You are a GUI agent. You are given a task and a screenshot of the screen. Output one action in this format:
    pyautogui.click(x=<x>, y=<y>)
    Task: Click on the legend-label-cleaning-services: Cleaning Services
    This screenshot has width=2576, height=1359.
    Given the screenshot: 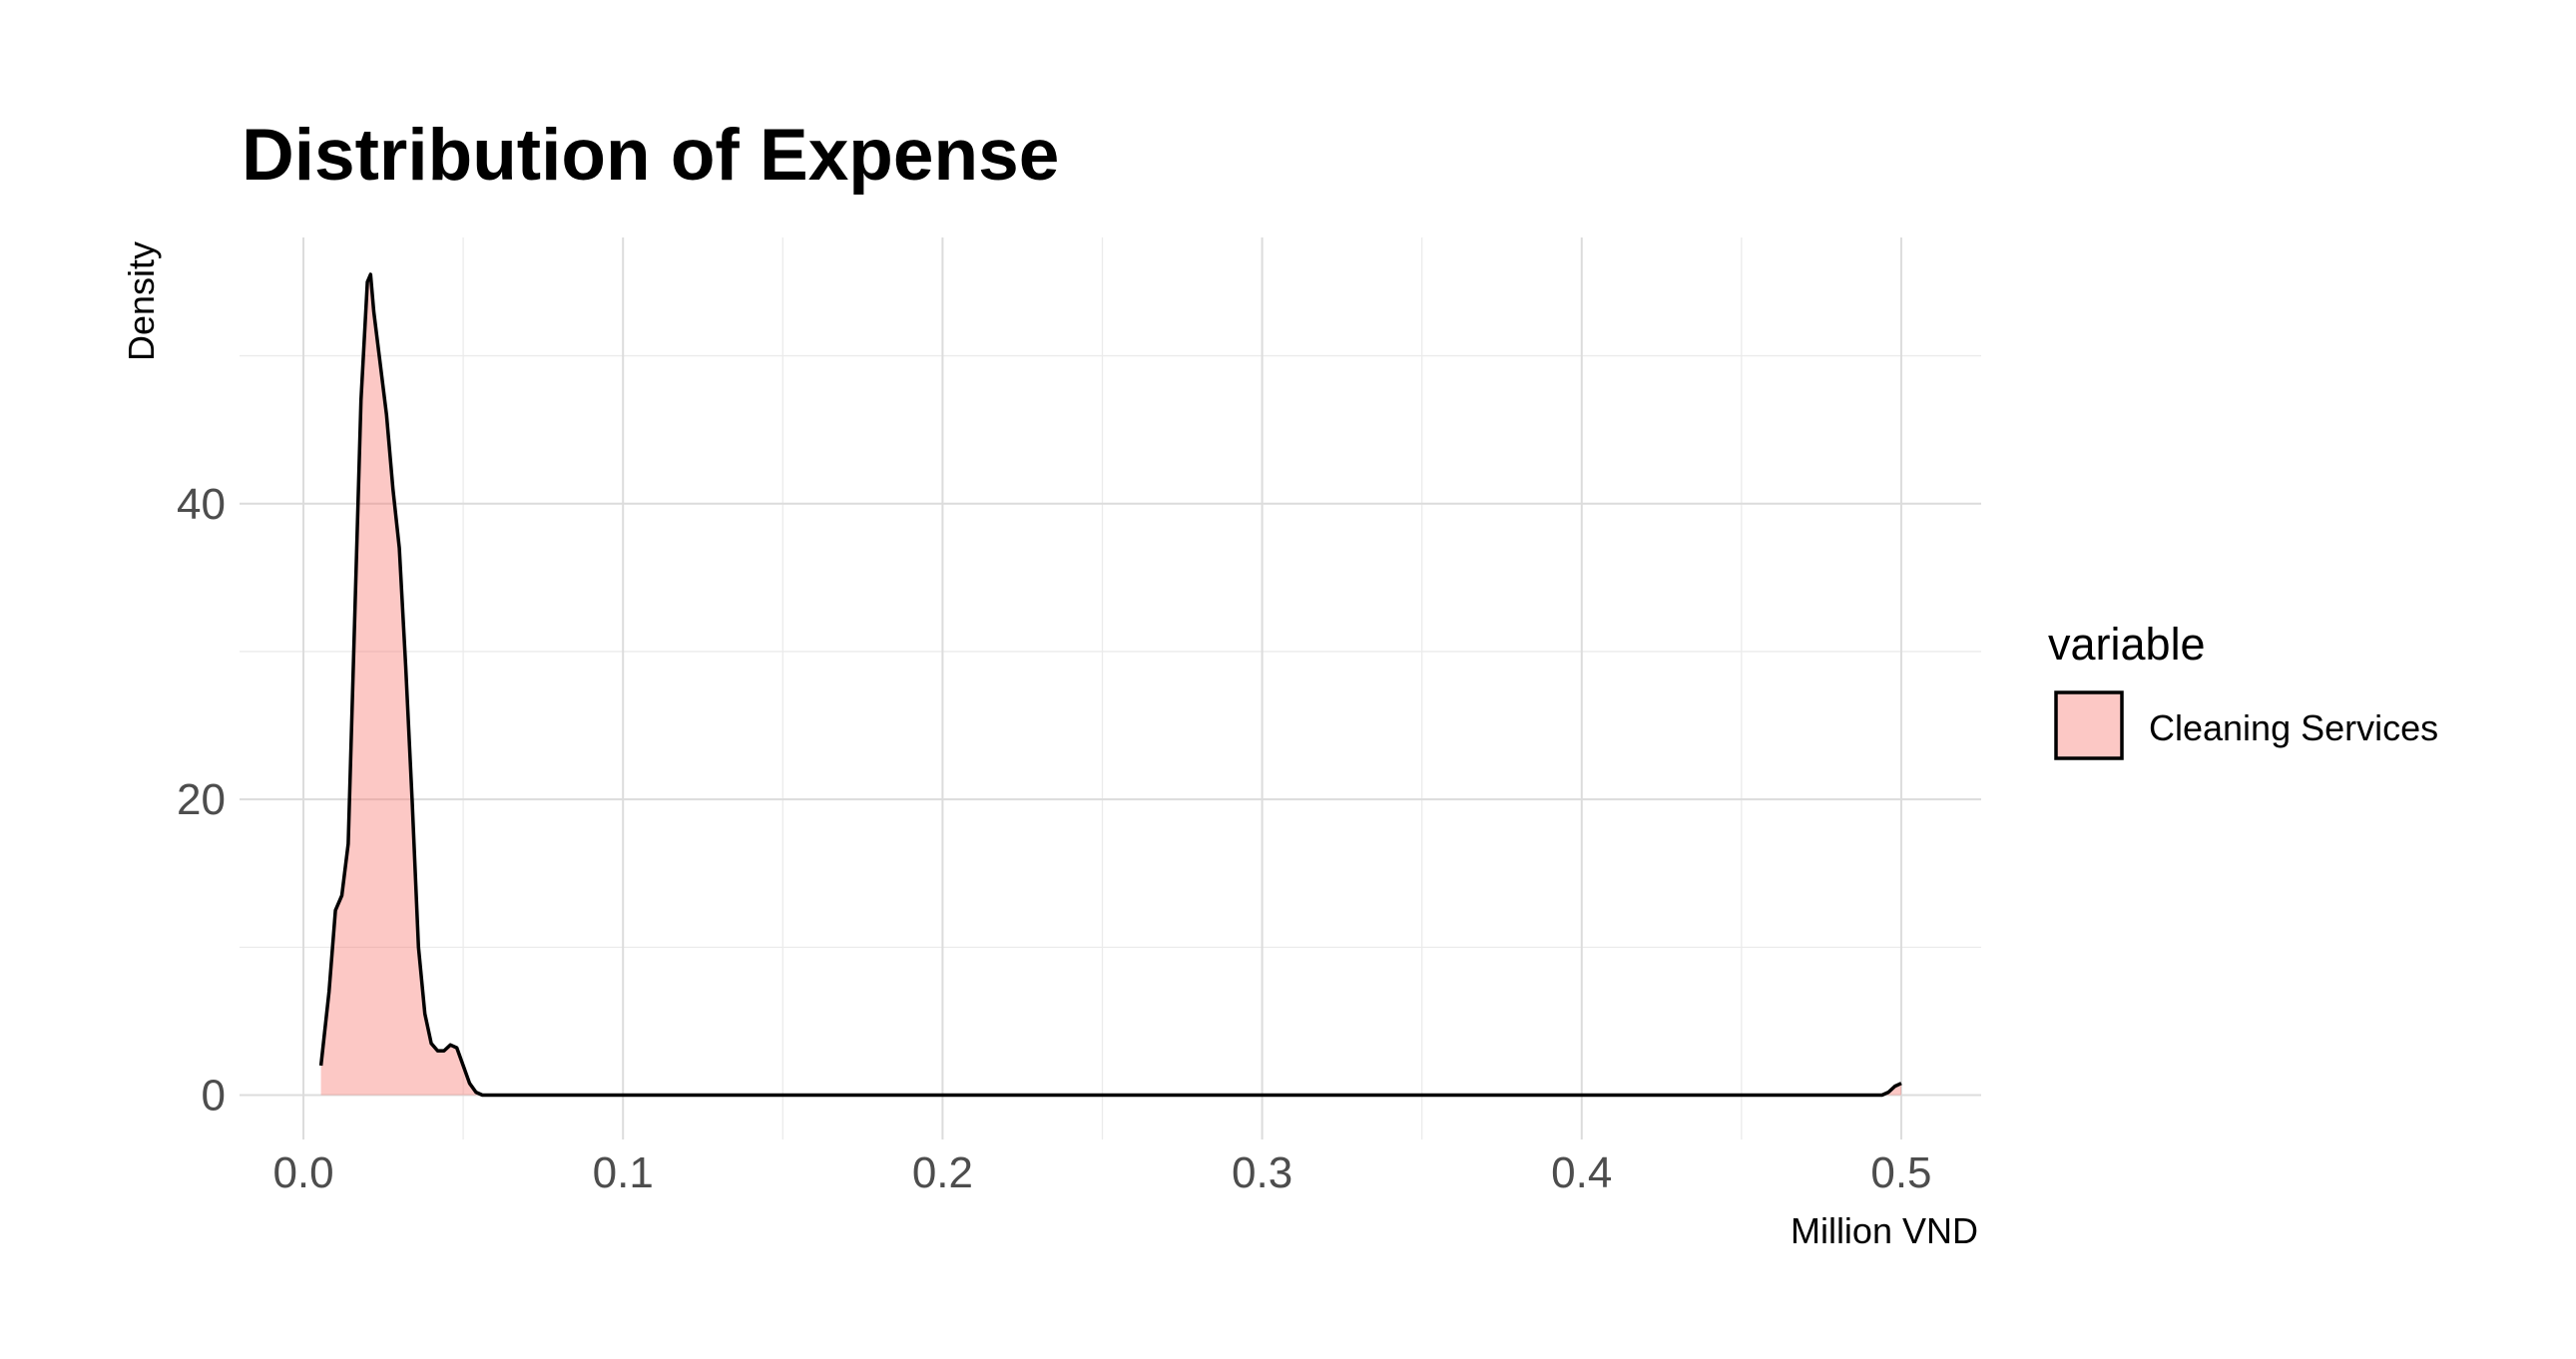 What is the action you would take?
    pyautogui.click(x=2294, y=727)
    